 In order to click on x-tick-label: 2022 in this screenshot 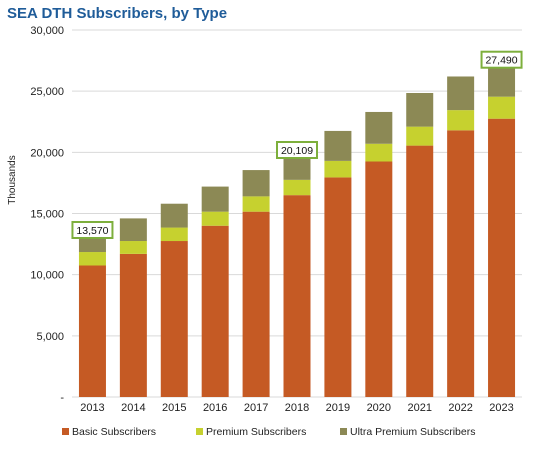, I will do `click(460, 408)`.